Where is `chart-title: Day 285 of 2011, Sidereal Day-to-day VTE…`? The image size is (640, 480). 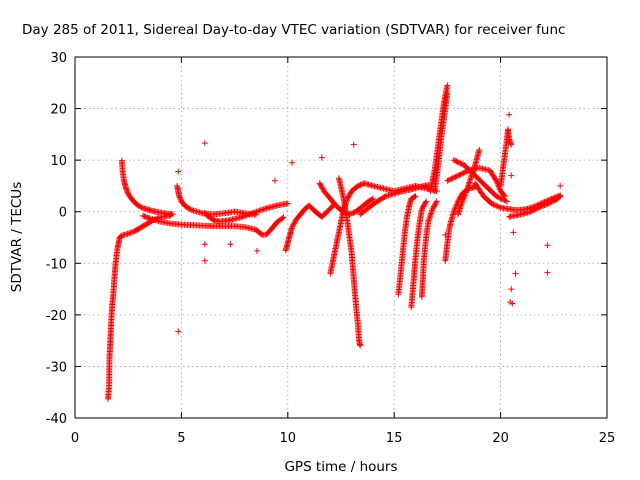
chart-title: Day 285 of 2011, Sidereal Day-to-day VTE… is located at coordinates (293, 30).